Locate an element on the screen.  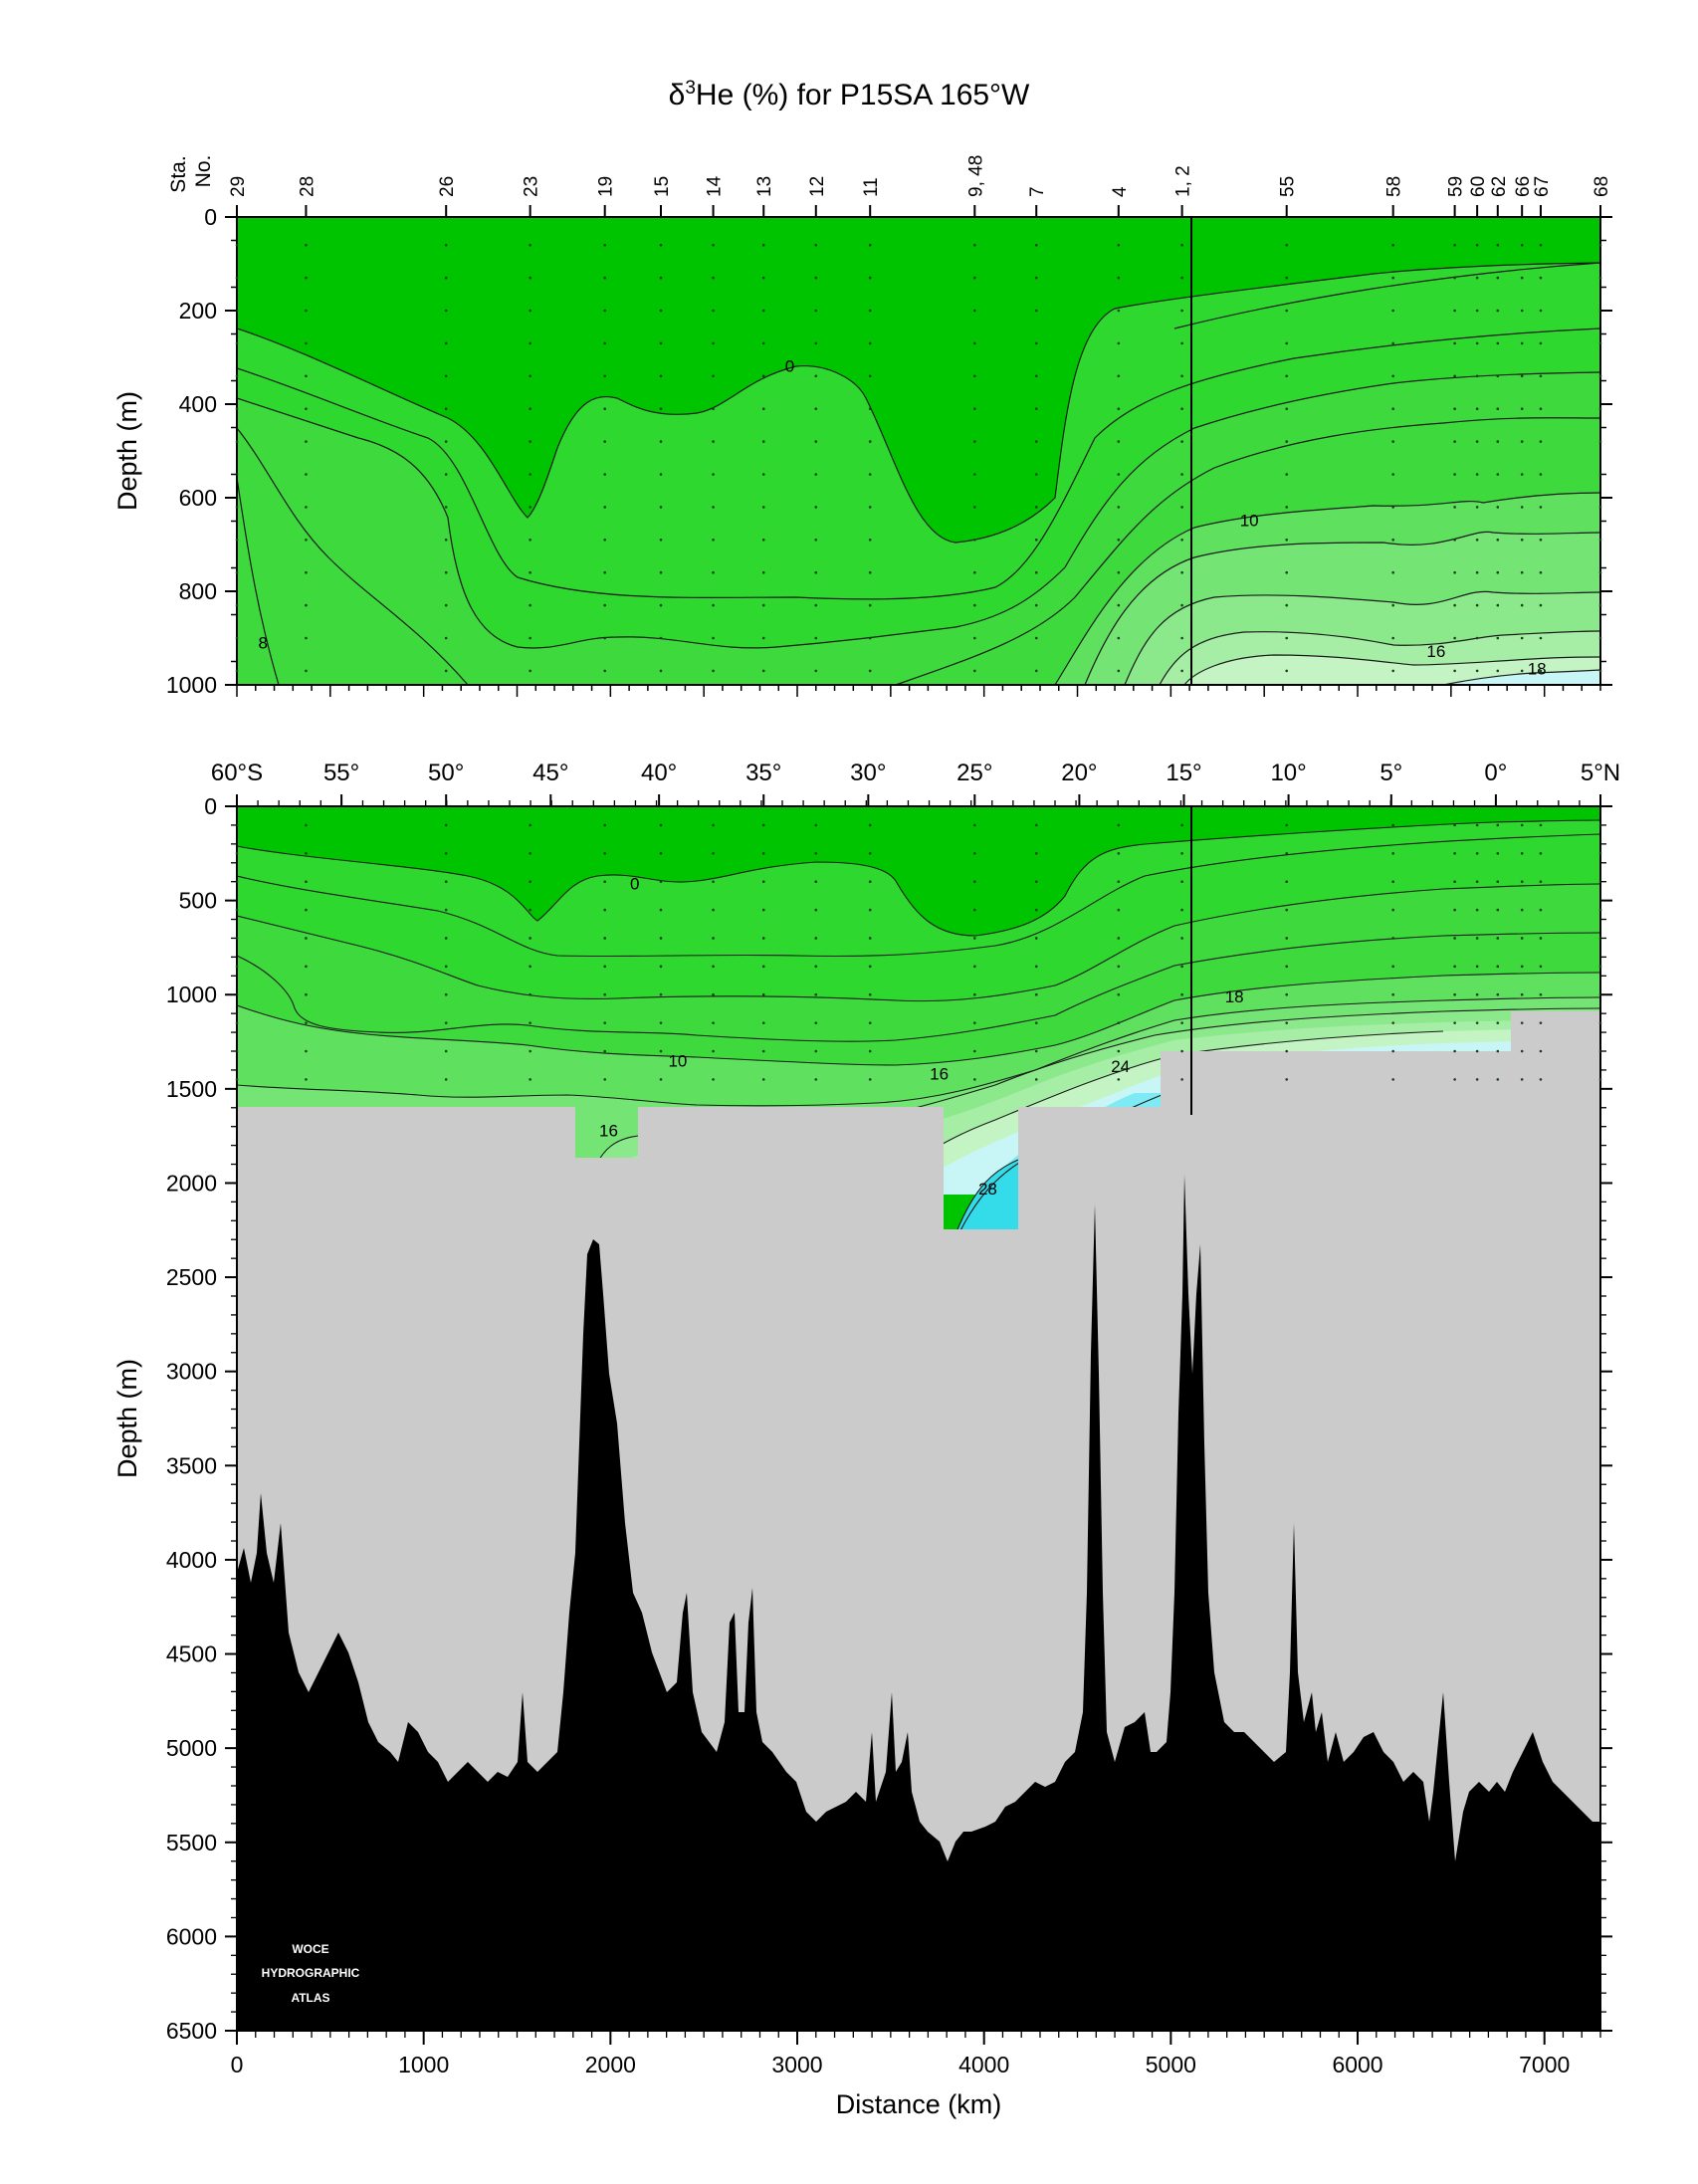
station-label: 11 is located at coordinates (871, 187).